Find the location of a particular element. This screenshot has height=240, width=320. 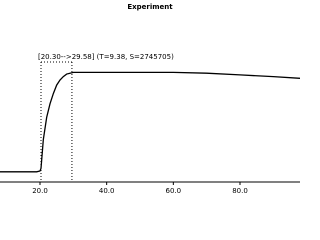

chart-title: Experiment is located at coordinates (150, 7).